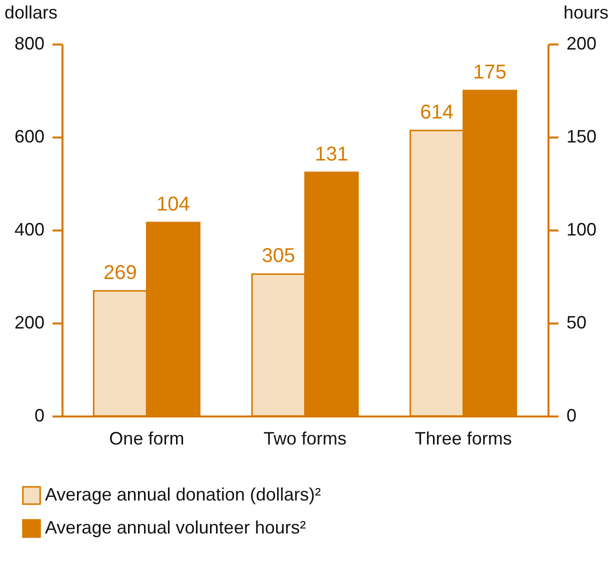  What do you see at coordinates (490, 73) in the screenshot?
I see `data-label: 175` at bounding box center [490, 73].